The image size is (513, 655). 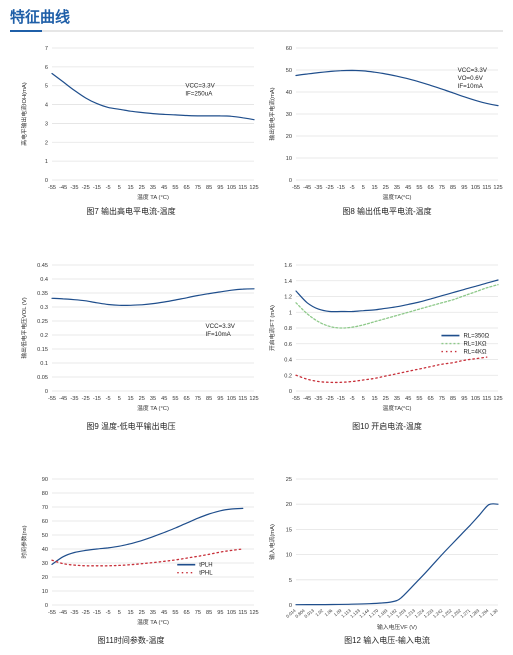 What do you see at coordinates (318, 399) in the screenshot?
I see `x-tick-label: -35` at bounding box center [318, 399].